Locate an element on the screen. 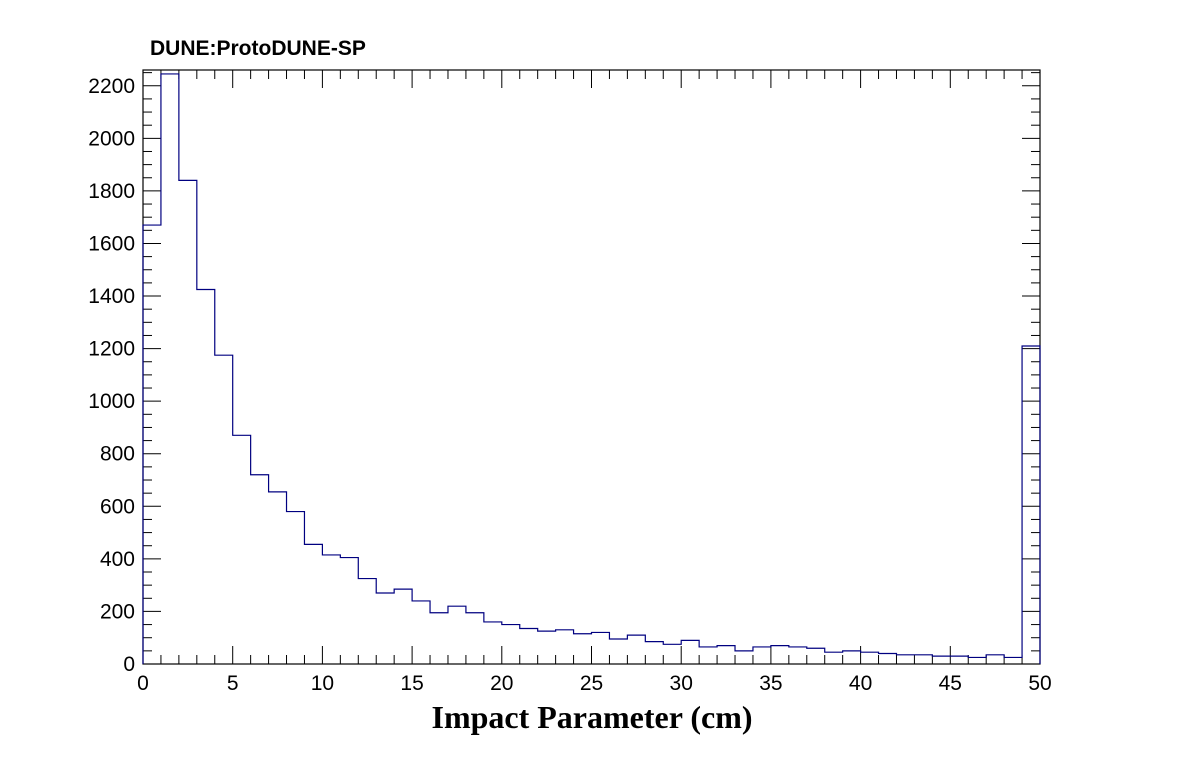 This screenshot has width=1196, height=772. x-tick-label: 25 is located at coordinates (591, 683).